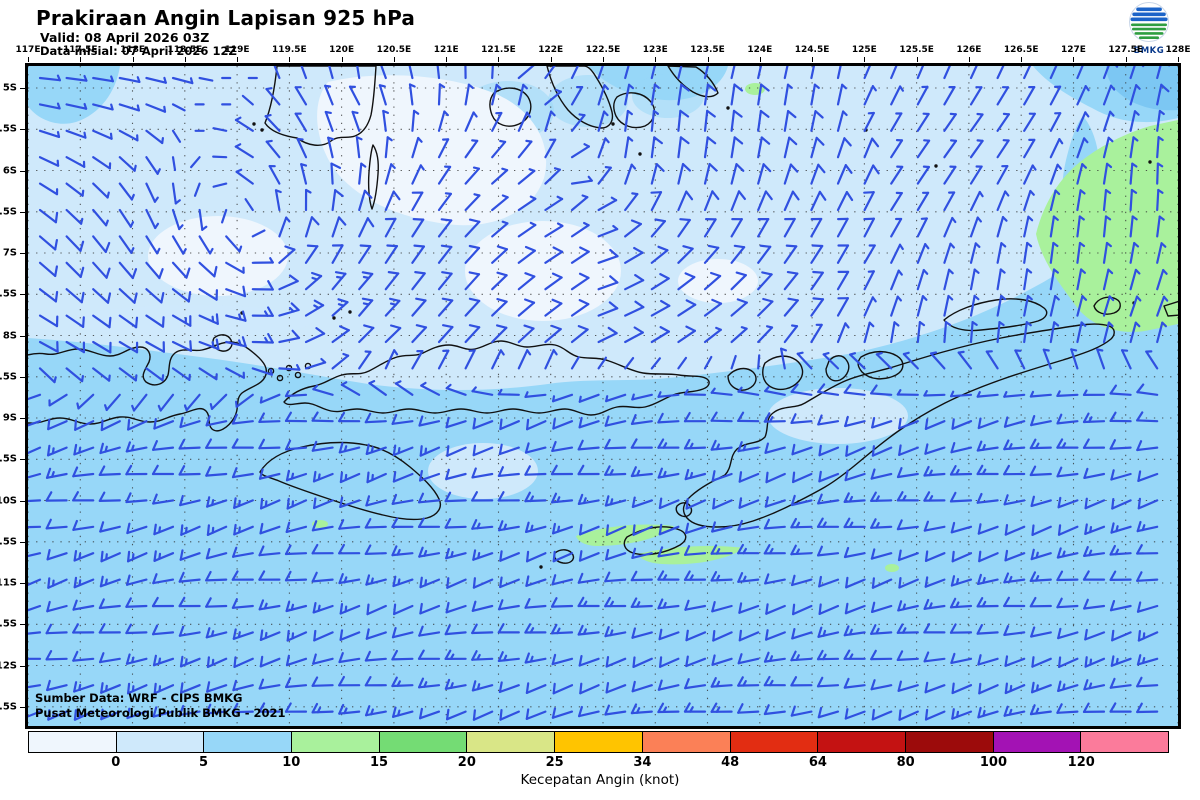 The width and height of the screenshot is (1200, 800). I want to click on lat-tick-label: 5S, so click(9, 88).